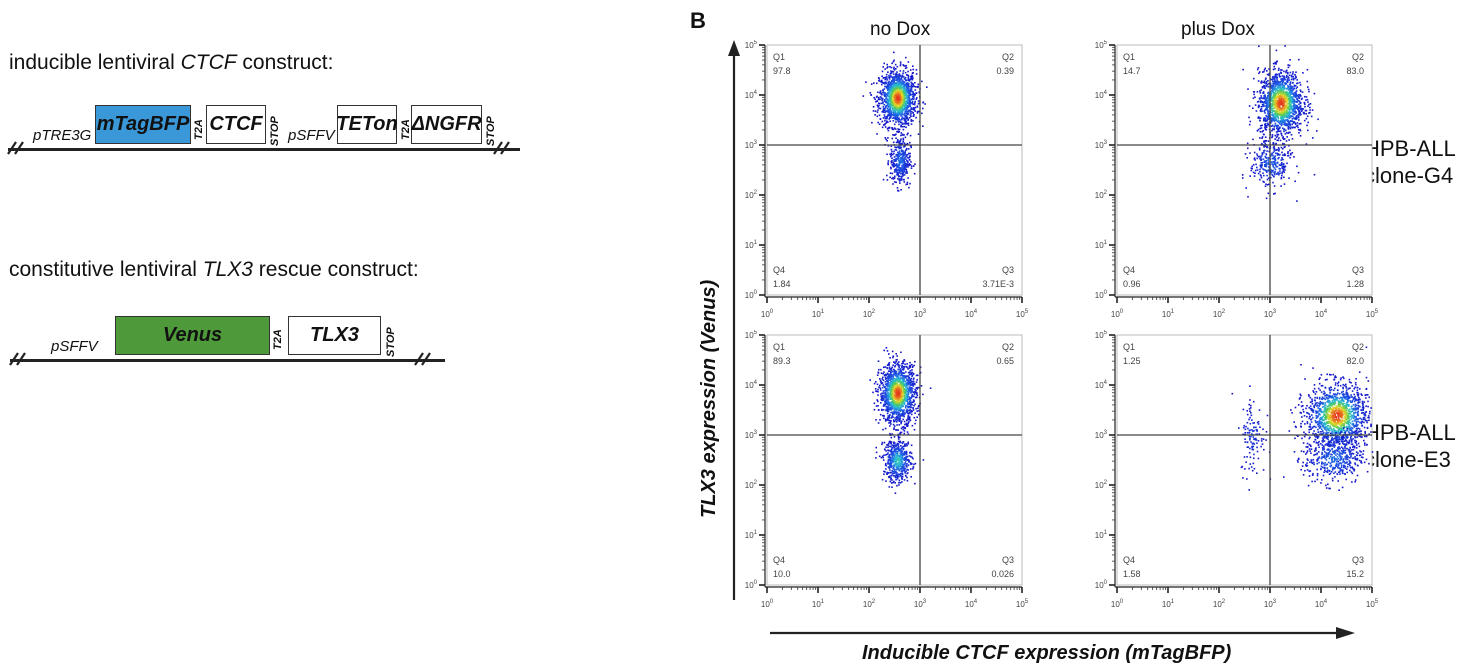  Describe the element at coordinates (199, 129) in the screenshot. I see `linker-label: T2A` at that location.